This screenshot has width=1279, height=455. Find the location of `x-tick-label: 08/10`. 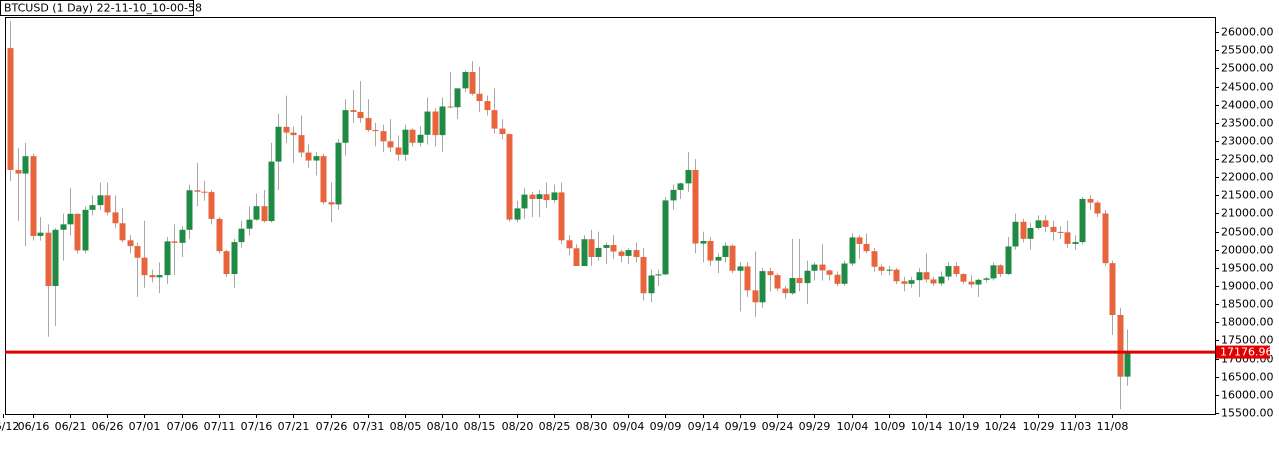

x-tick-label: 08/10 is located at coordinates (443, 426).